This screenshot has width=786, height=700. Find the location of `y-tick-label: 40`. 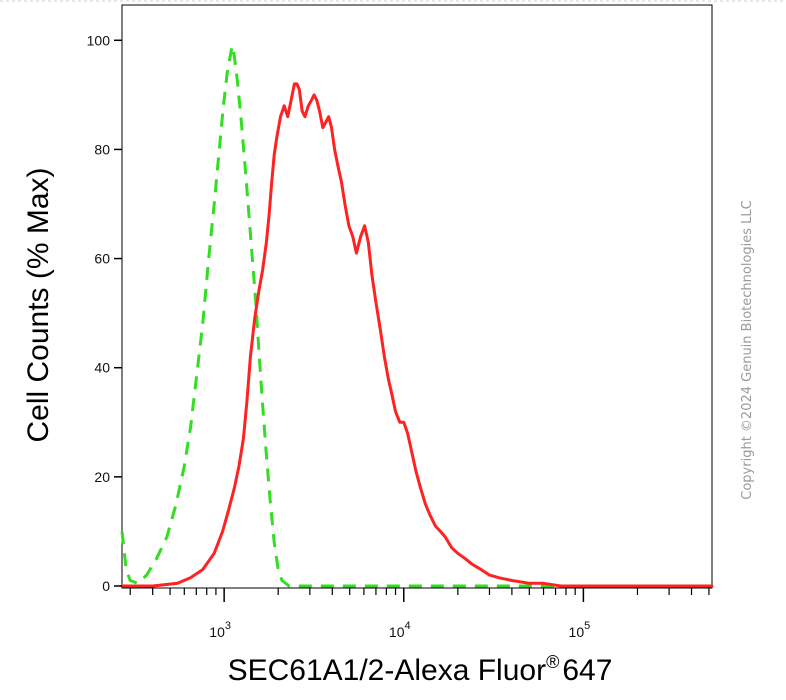

y-tick-label: 40 is located at coordinates (102, 368).